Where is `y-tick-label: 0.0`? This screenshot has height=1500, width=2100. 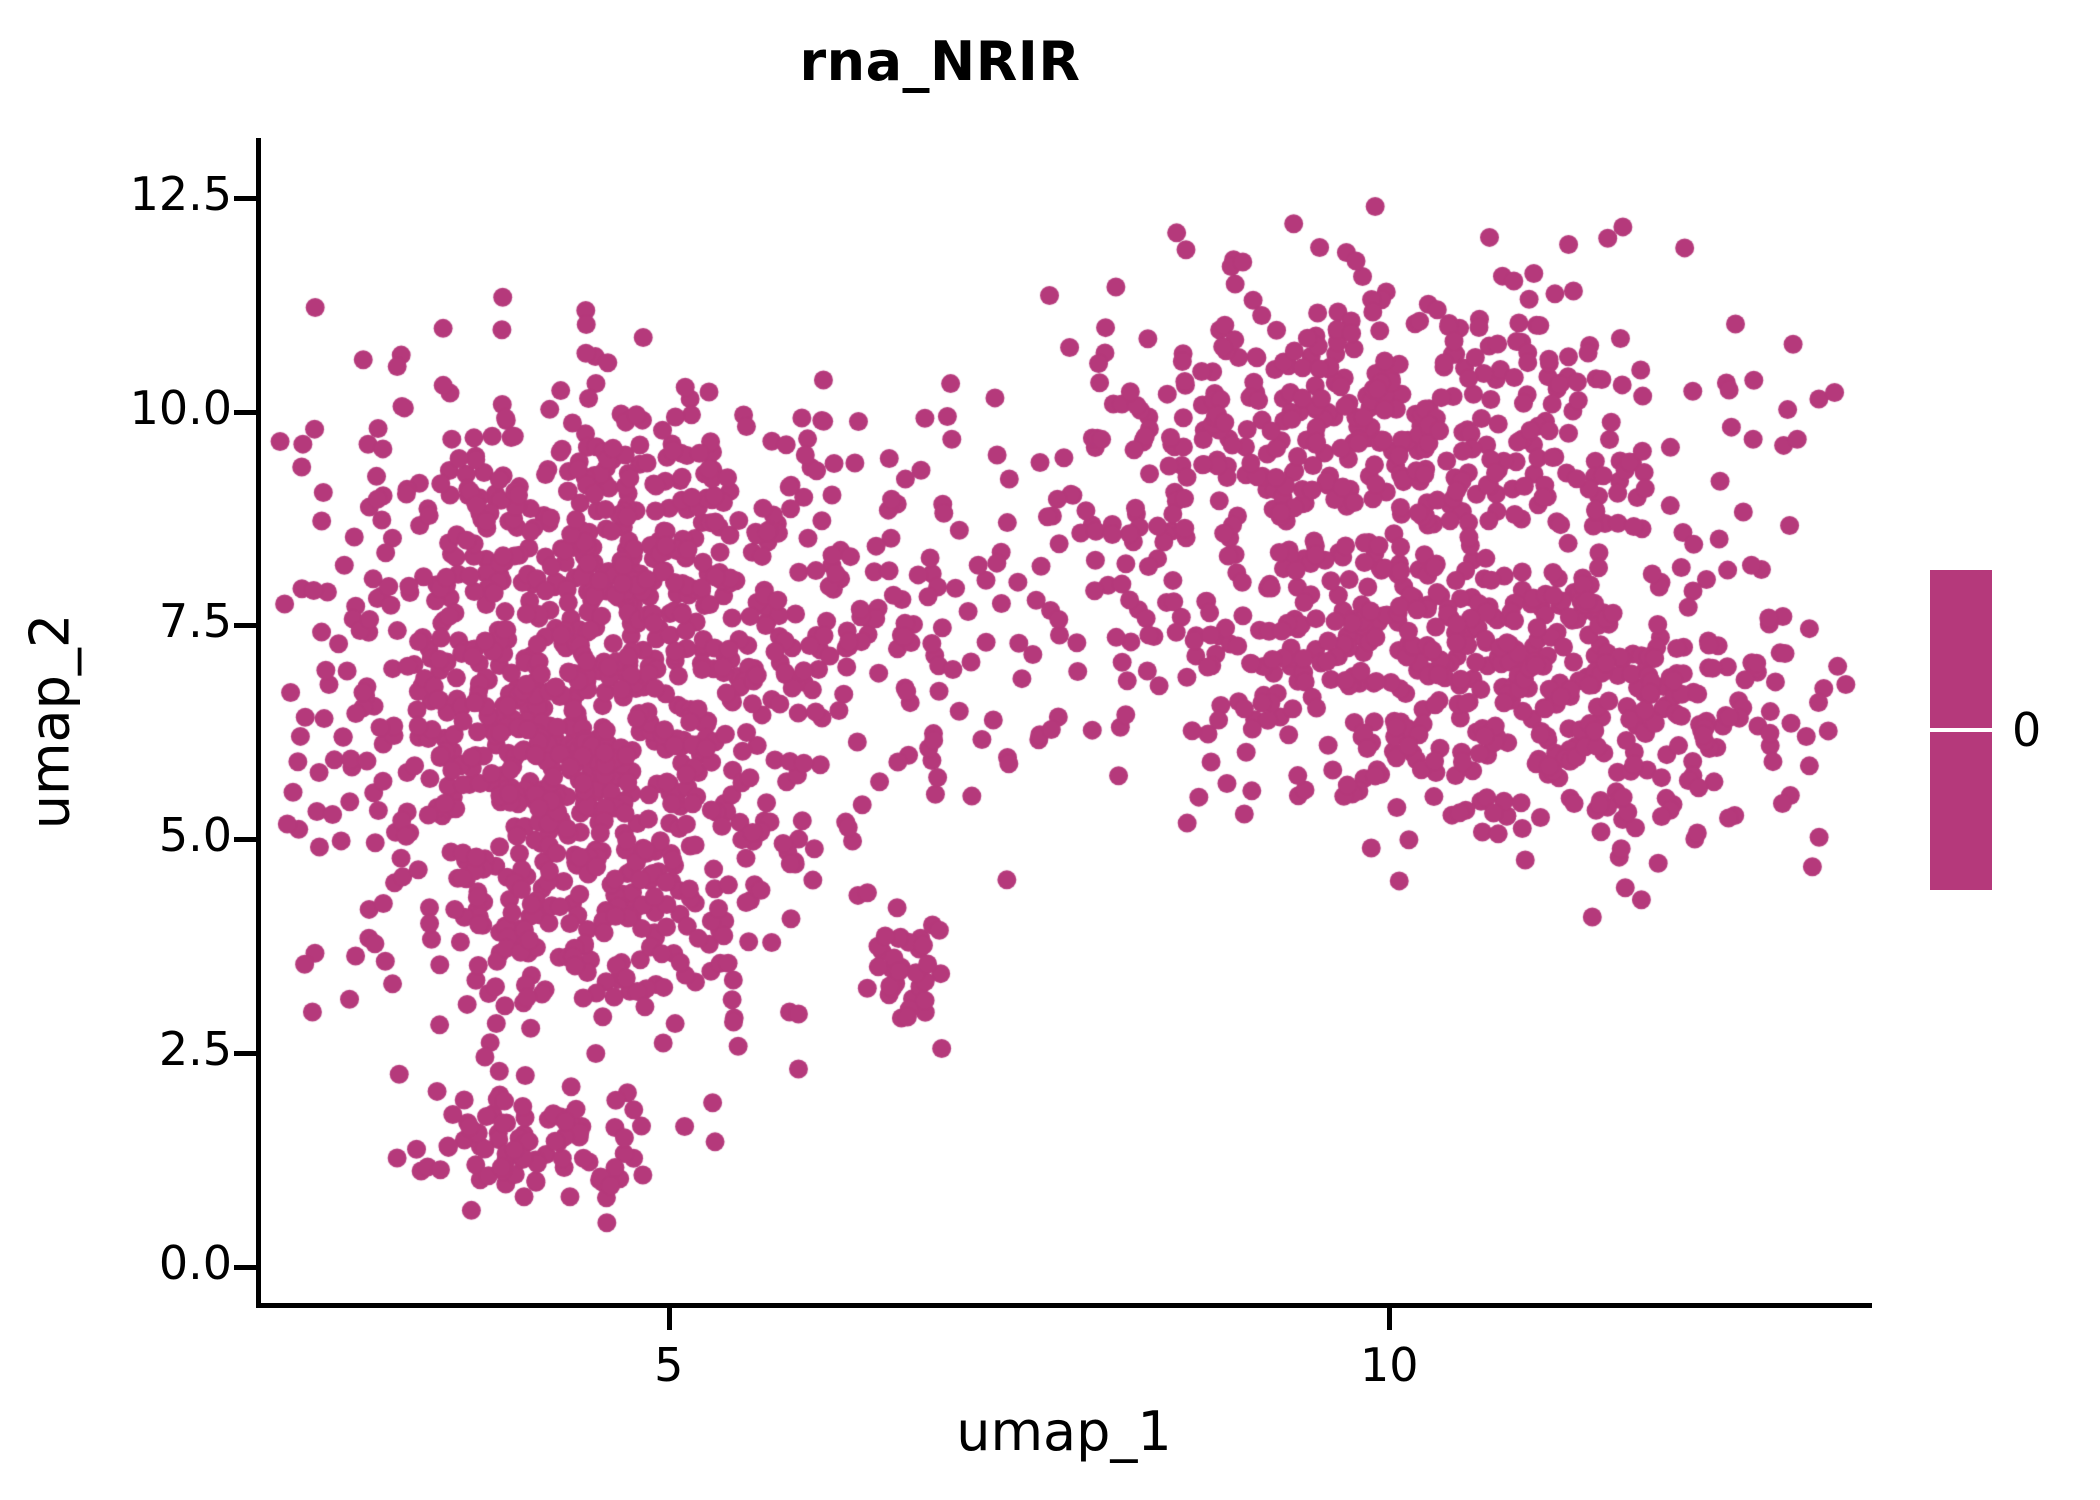
y-tick-label: 0.0 is located at coordinates (195, 1262).